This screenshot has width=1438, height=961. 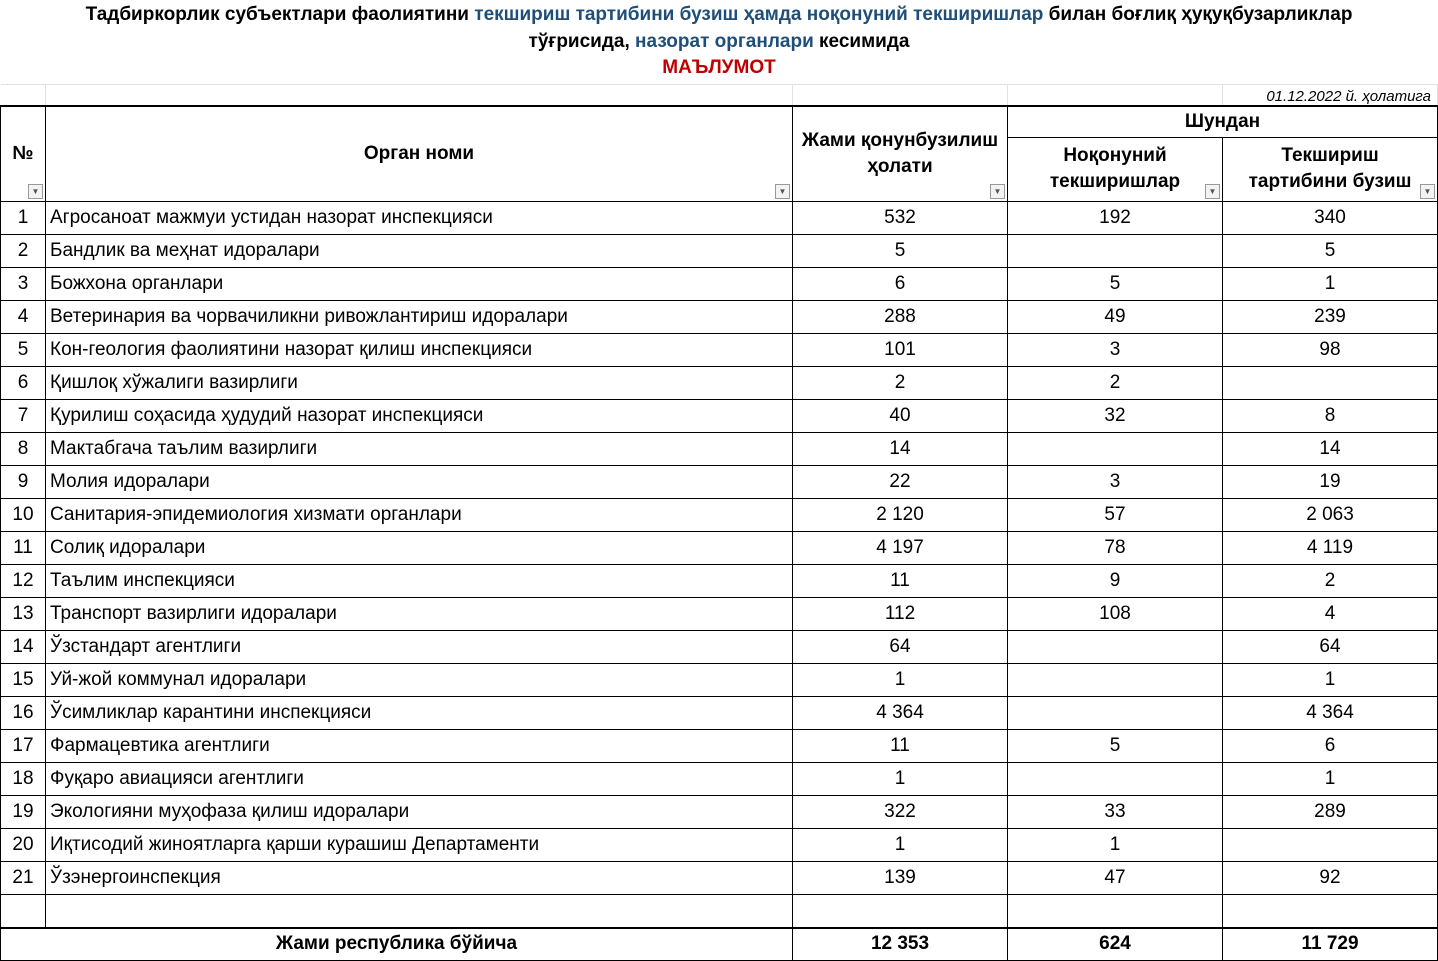 What do you see at coordinates (280, 14) in the screenshot?
I see `title-part: Тадбиркорлик субъектлари фаолиятини` at bounding box center [280, 14].